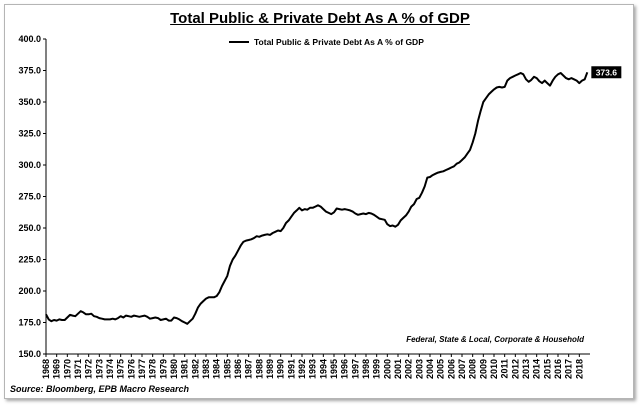 The width and height of the screenshot is (640, 406). What do you see at coordinates (366, 369) in the screenshot?
I see `x-tick-label: 1998` at bounding box center [366, 369].